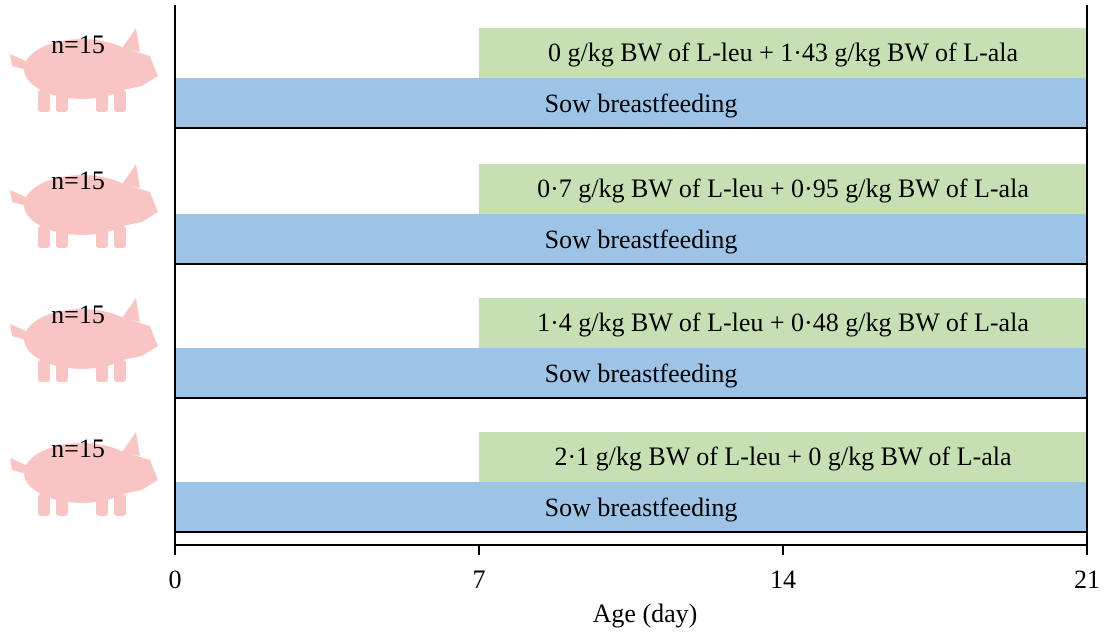  What do you see at coordinates (175, 579) in the screenshot?
I see `x-tick-label: 0` at bounding box center [175, 579].